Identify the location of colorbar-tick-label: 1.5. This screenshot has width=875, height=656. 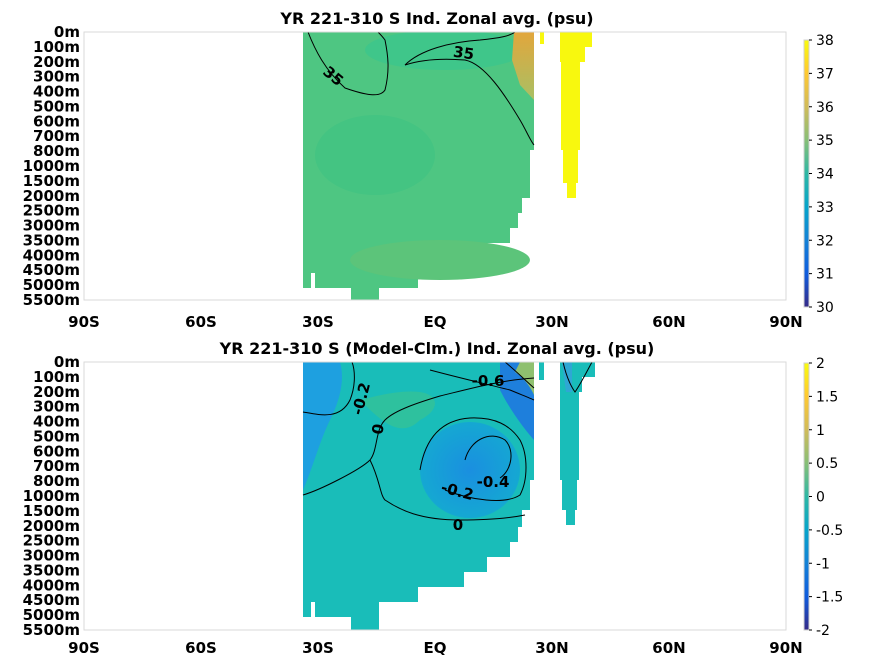
(827, 397).